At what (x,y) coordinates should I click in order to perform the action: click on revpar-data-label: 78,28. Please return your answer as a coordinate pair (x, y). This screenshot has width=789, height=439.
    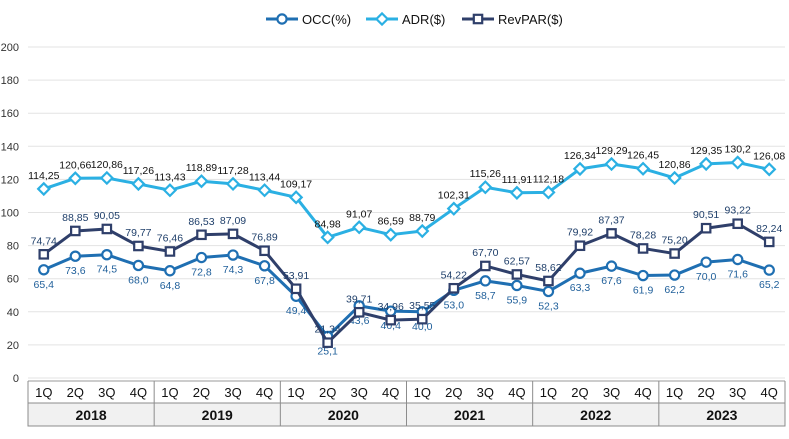
    Looking at the image, I should click on (643, 235).